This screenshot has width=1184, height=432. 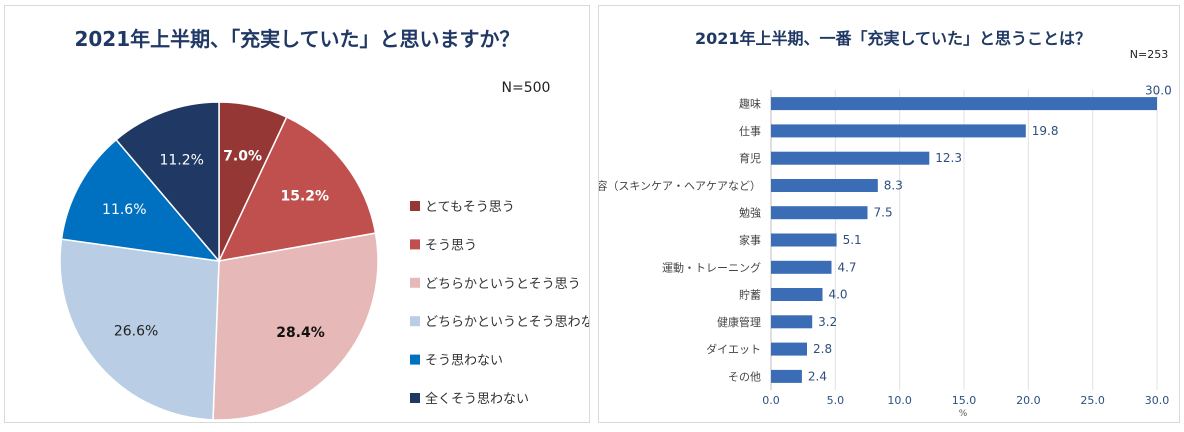 I want to click on category-label: 趣味, so click(x=750, y=104).